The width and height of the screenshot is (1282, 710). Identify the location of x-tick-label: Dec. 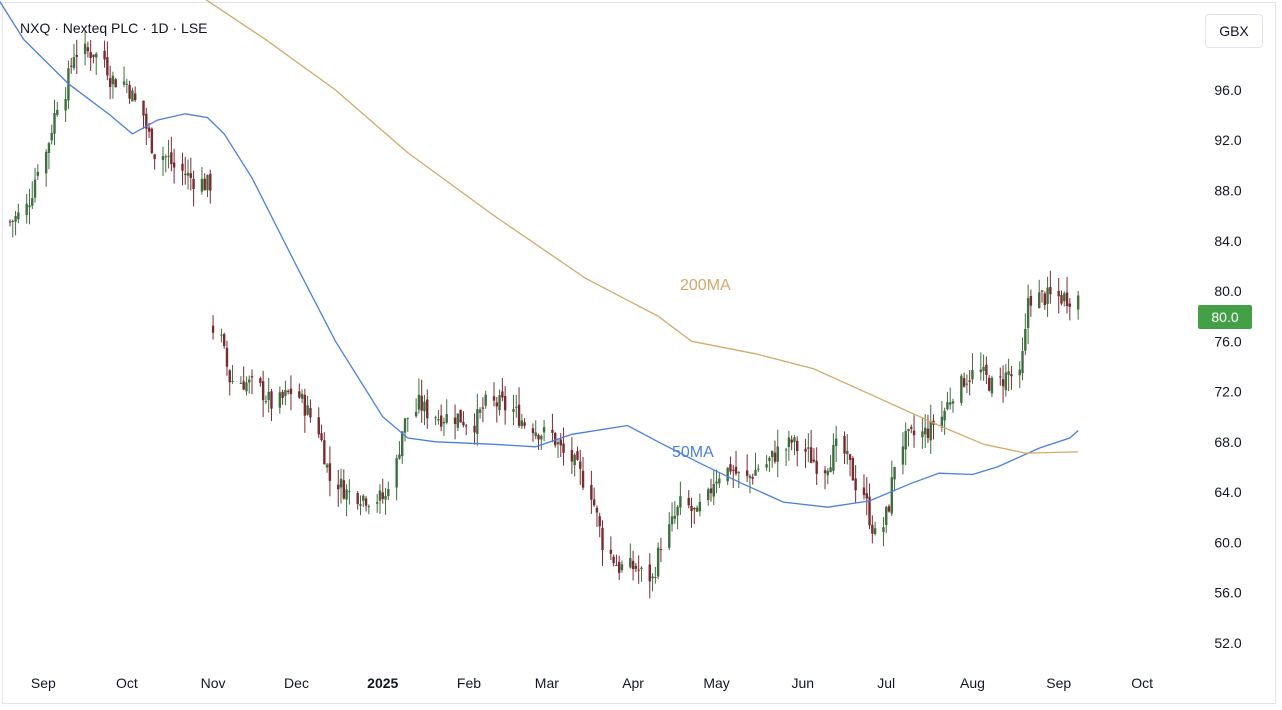
(296, 683).